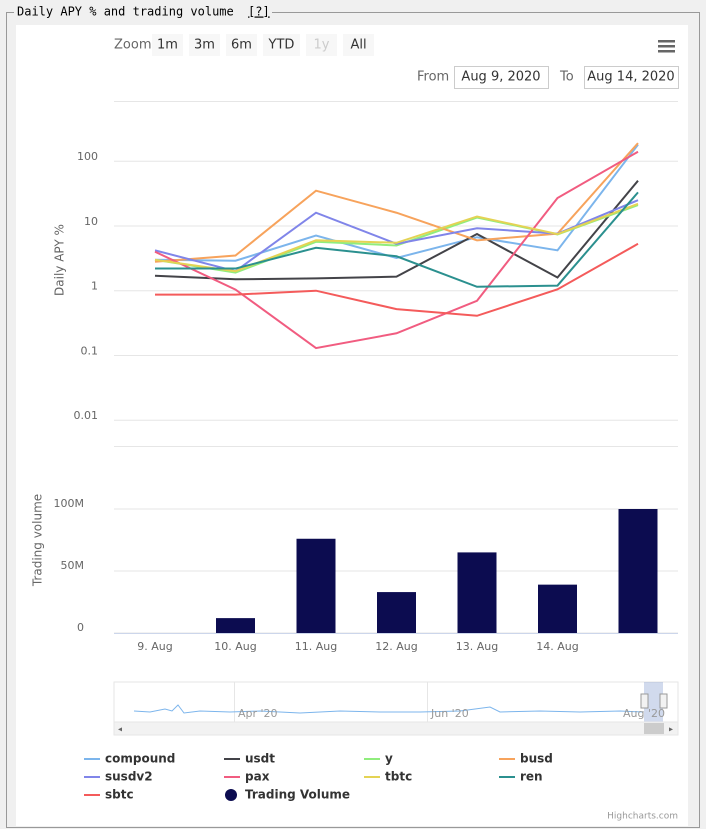 The image size is (706, 829). What do you see at coordinates (258, 713) in the screenshot?
I see `navigator-label: Apr '20` at bounding box center [258, 713].